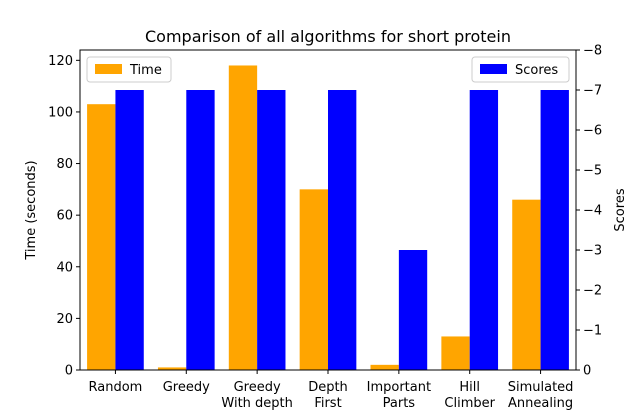  Describe the element at coordinates (620, 209) in the screenshot. I see `right-axis-label: Scores` at that location.